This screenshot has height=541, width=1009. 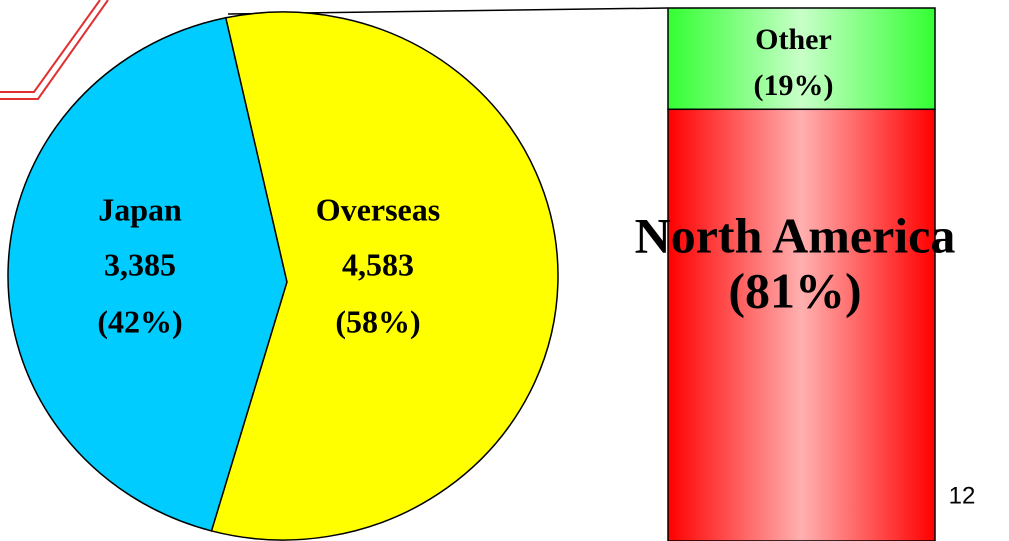 What do you see at coordinates (140, 209) in the screenshot?
I see `slice-category: Japan` at bounding box center [140, 209].